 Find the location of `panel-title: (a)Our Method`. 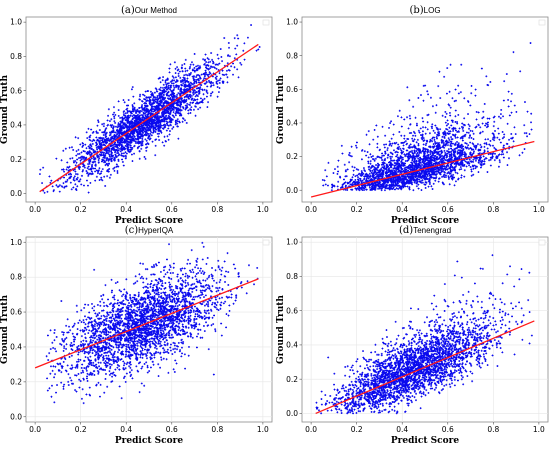

panel-title: (a)Our Method is located at coordinates (149, 10).